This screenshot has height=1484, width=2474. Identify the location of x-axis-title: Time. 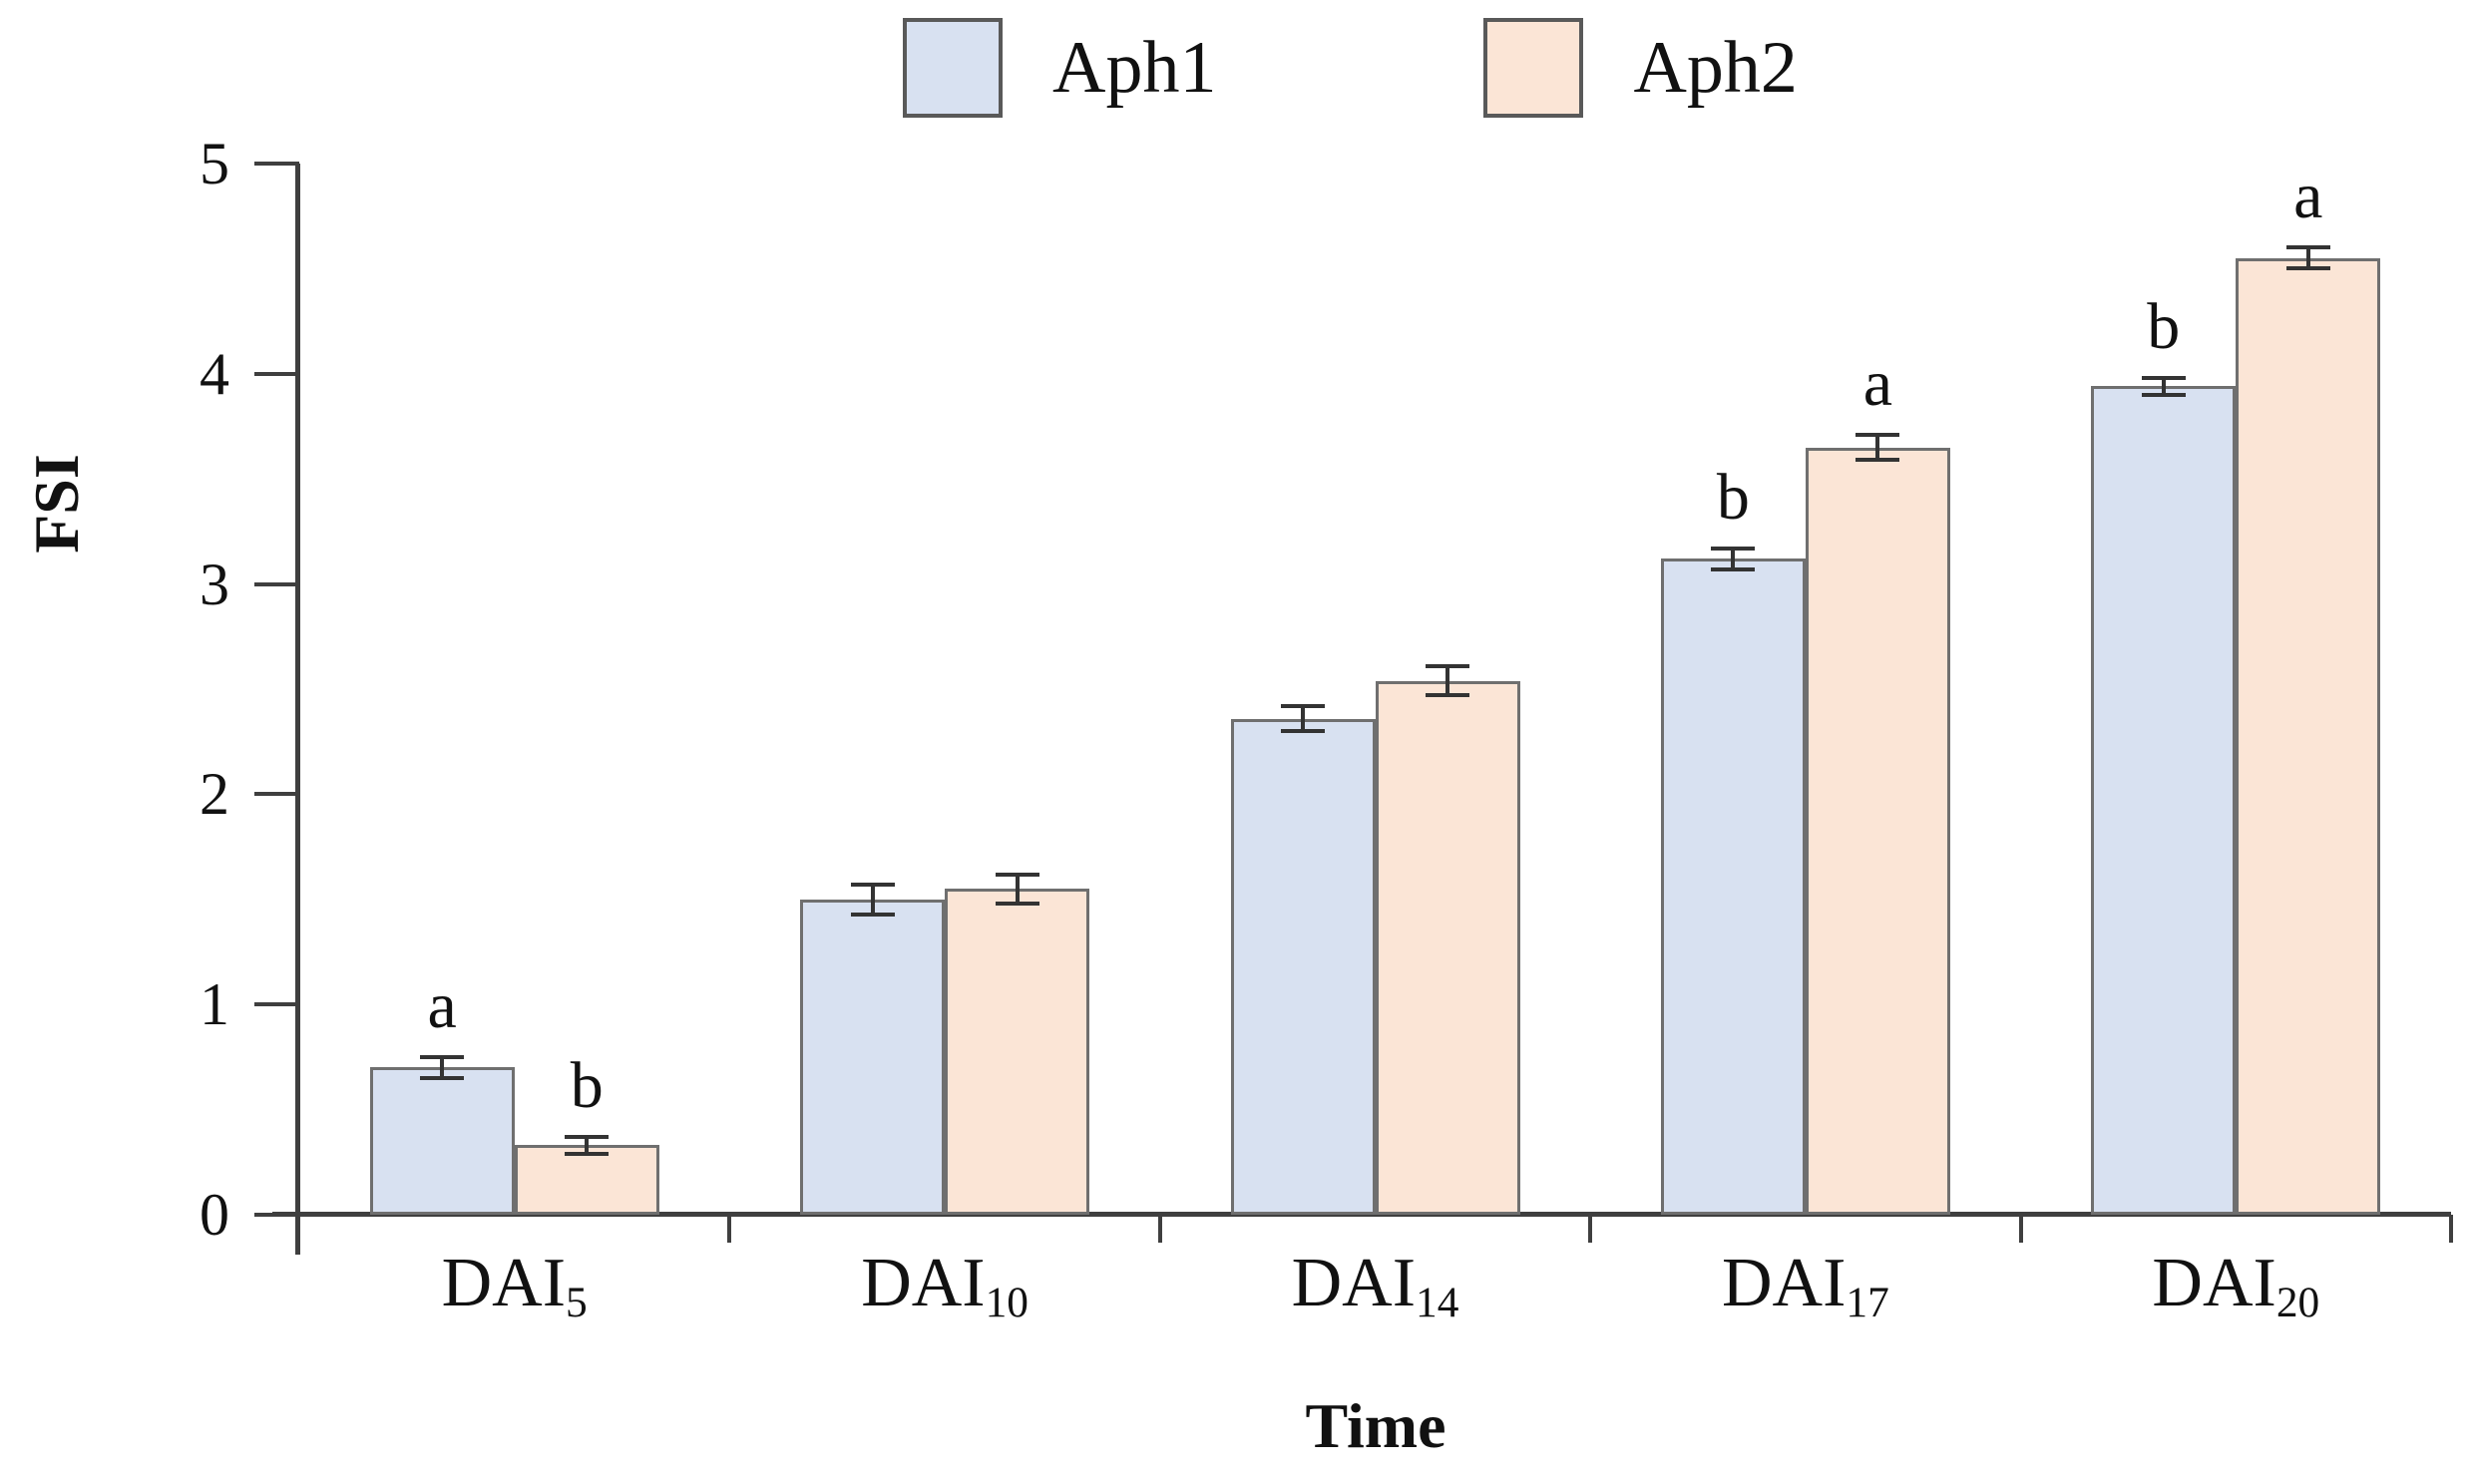
(1375, 1425).